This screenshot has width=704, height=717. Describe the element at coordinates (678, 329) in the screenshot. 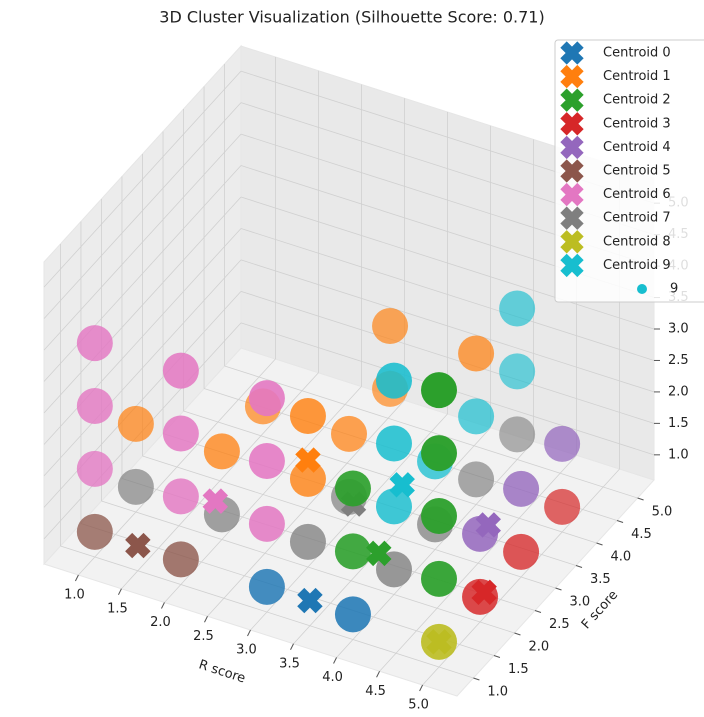

I see `z-tick-label: 3.0` at that location.